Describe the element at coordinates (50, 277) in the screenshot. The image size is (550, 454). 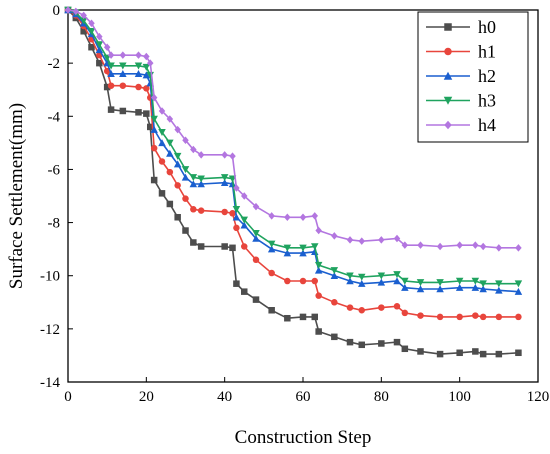
I see `y-tick-label: -10` at that location.